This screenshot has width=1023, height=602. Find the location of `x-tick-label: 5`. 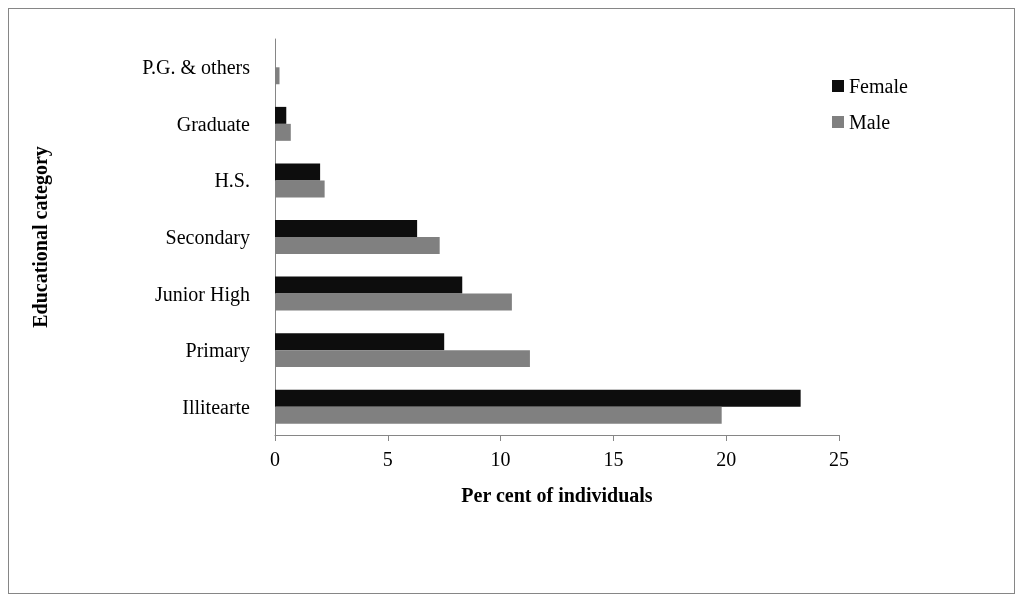

x-tick-label: 5 is located at coordinates (387, 459).